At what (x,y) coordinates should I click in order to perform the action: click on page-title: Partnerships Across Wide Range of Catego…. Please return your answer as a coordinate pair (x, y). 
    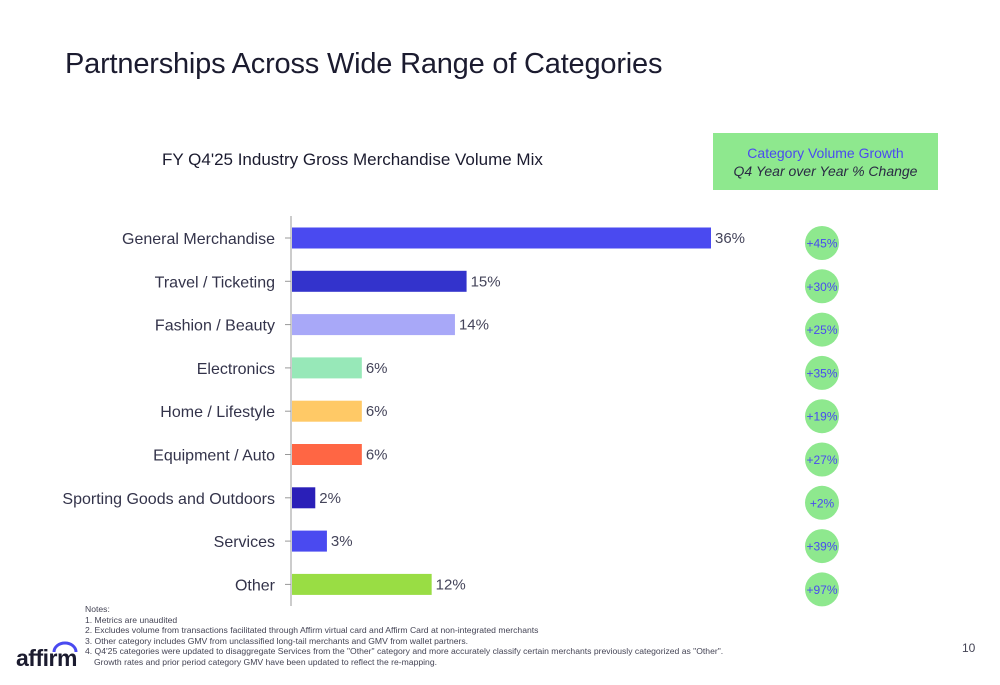
    Looking at the image, I should click on (364, 64).